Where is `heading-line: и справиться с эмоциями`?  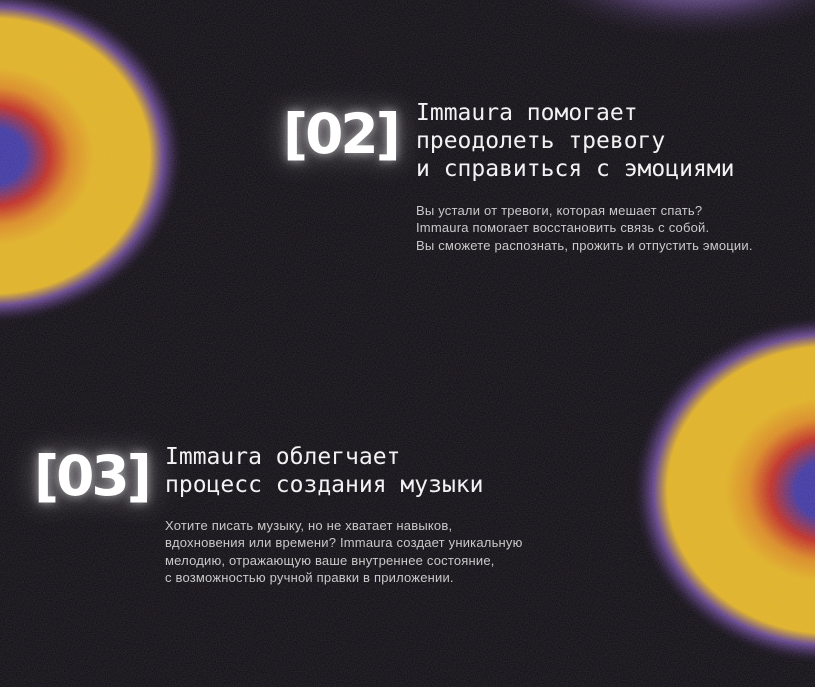 heading-line: и справиться с эмоциями is located at coordinates (575, 169).